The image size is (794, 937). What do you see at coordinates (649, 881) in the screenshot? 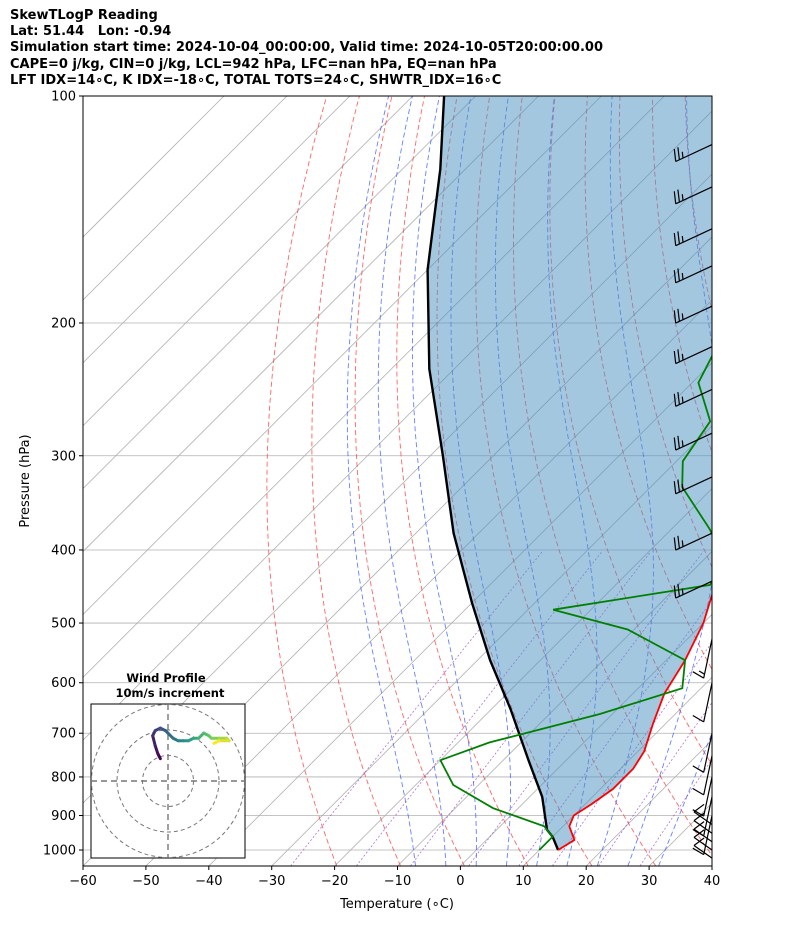
I see `x-tick-label: 30` at bounding box center [649, 881].